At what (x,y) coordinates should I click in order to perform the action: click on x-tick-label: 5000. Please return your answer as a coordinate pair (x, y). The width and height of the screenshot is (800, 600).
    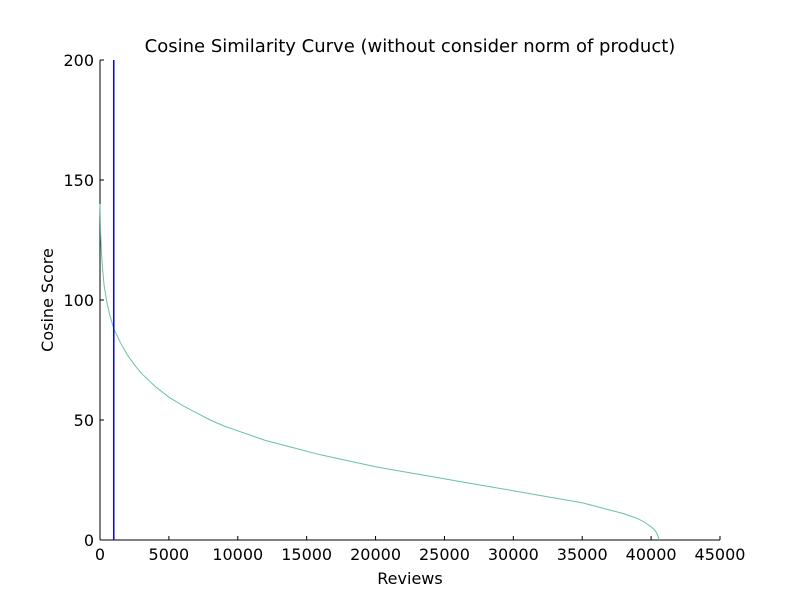
    Looking at the image, I should click on (169, 554).